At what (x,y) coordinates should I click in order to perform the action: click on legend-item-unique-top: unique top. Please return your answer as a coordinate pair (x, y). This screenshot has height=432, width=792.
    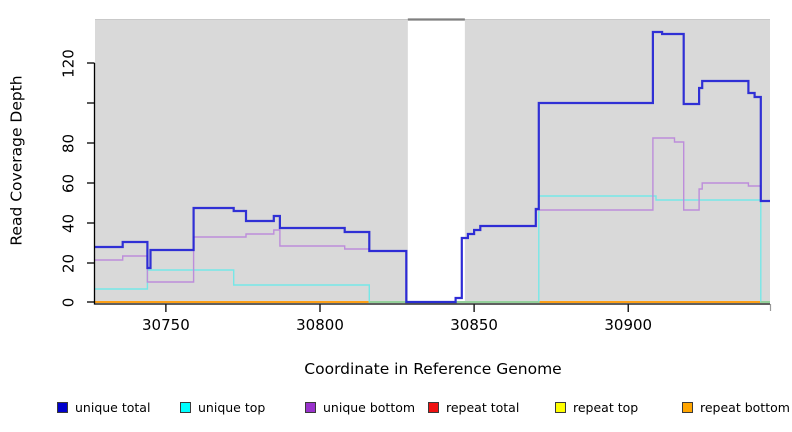
    Looking at the image, I should click on (222, 407).